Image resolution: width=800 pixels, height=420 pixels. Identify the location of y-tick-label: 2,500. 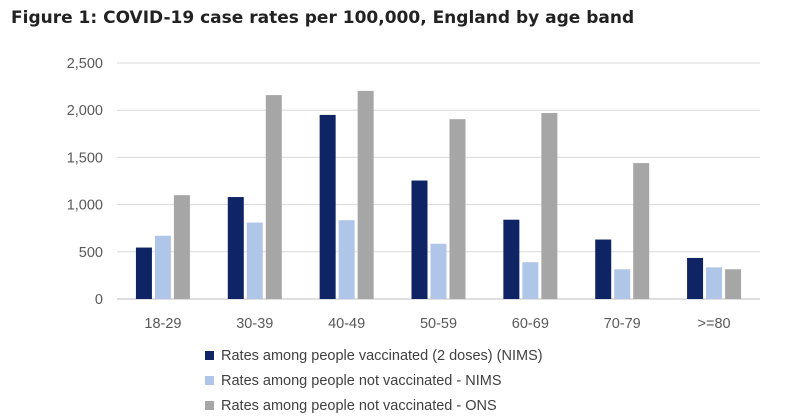
(85, 64).